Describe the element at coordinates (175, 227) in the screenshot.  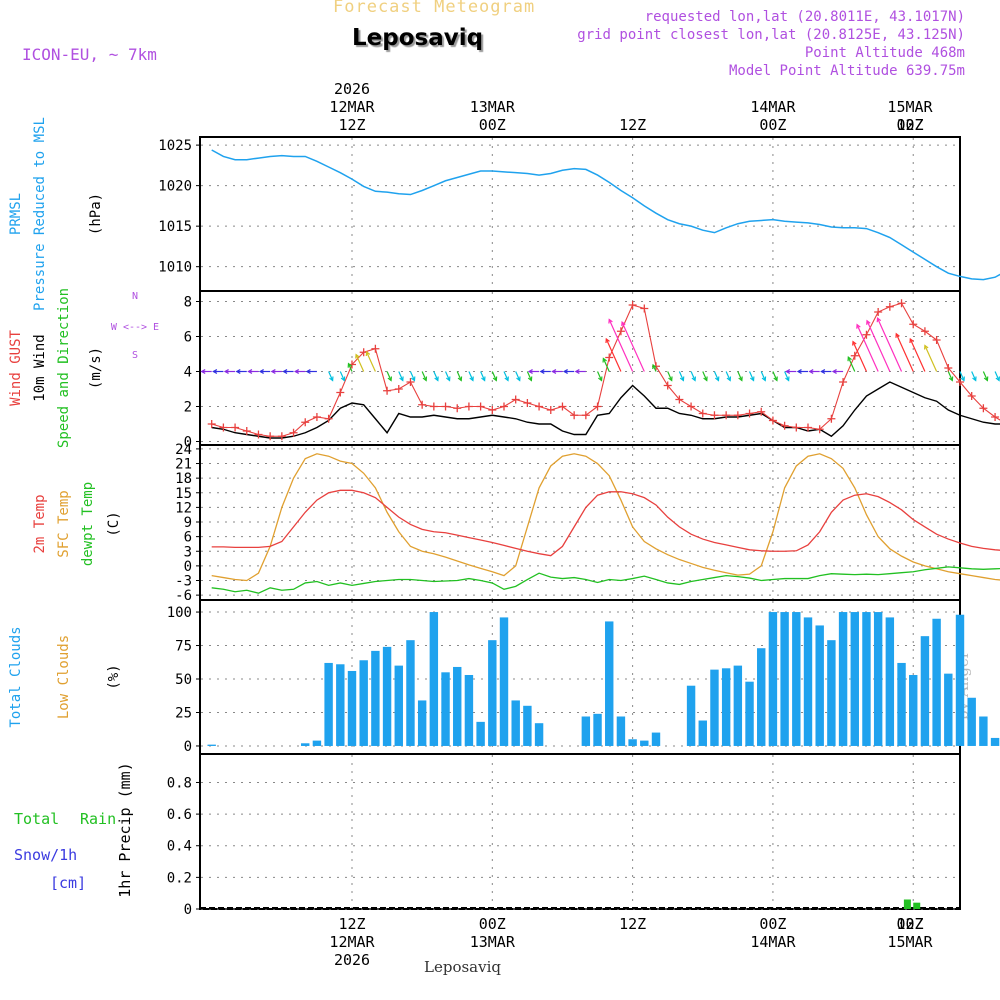
I see `pressure-ytick-label: 1015` at that location.